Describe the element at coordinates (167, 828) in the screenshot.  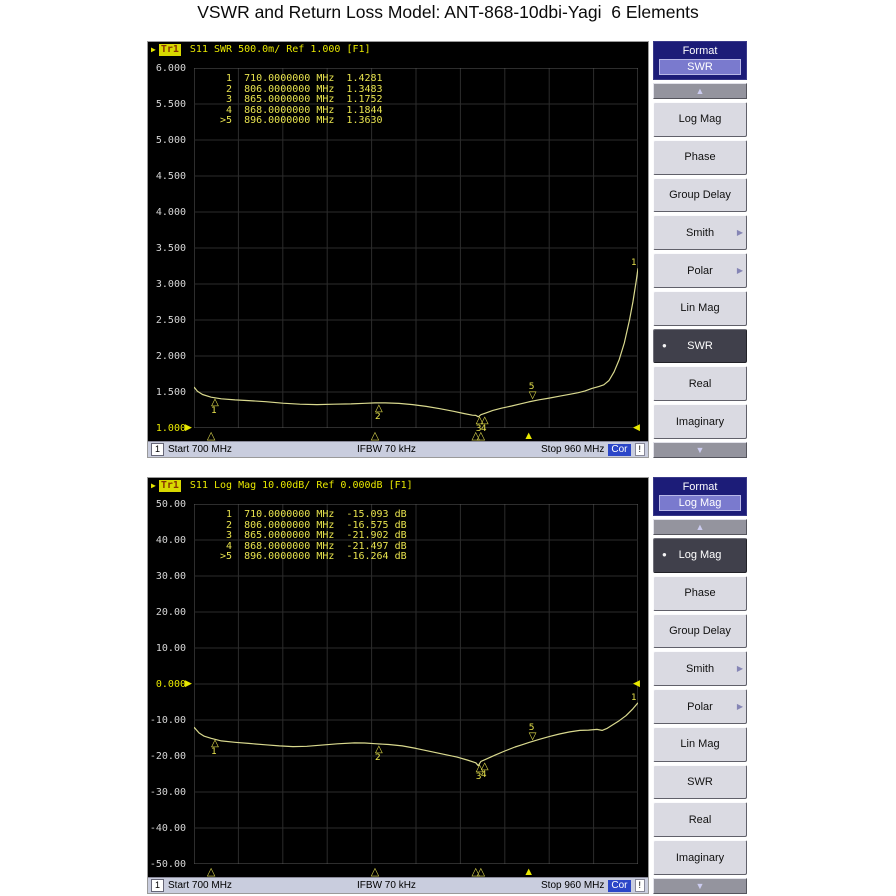
I see `y-tick-label: -40.00` at that location.